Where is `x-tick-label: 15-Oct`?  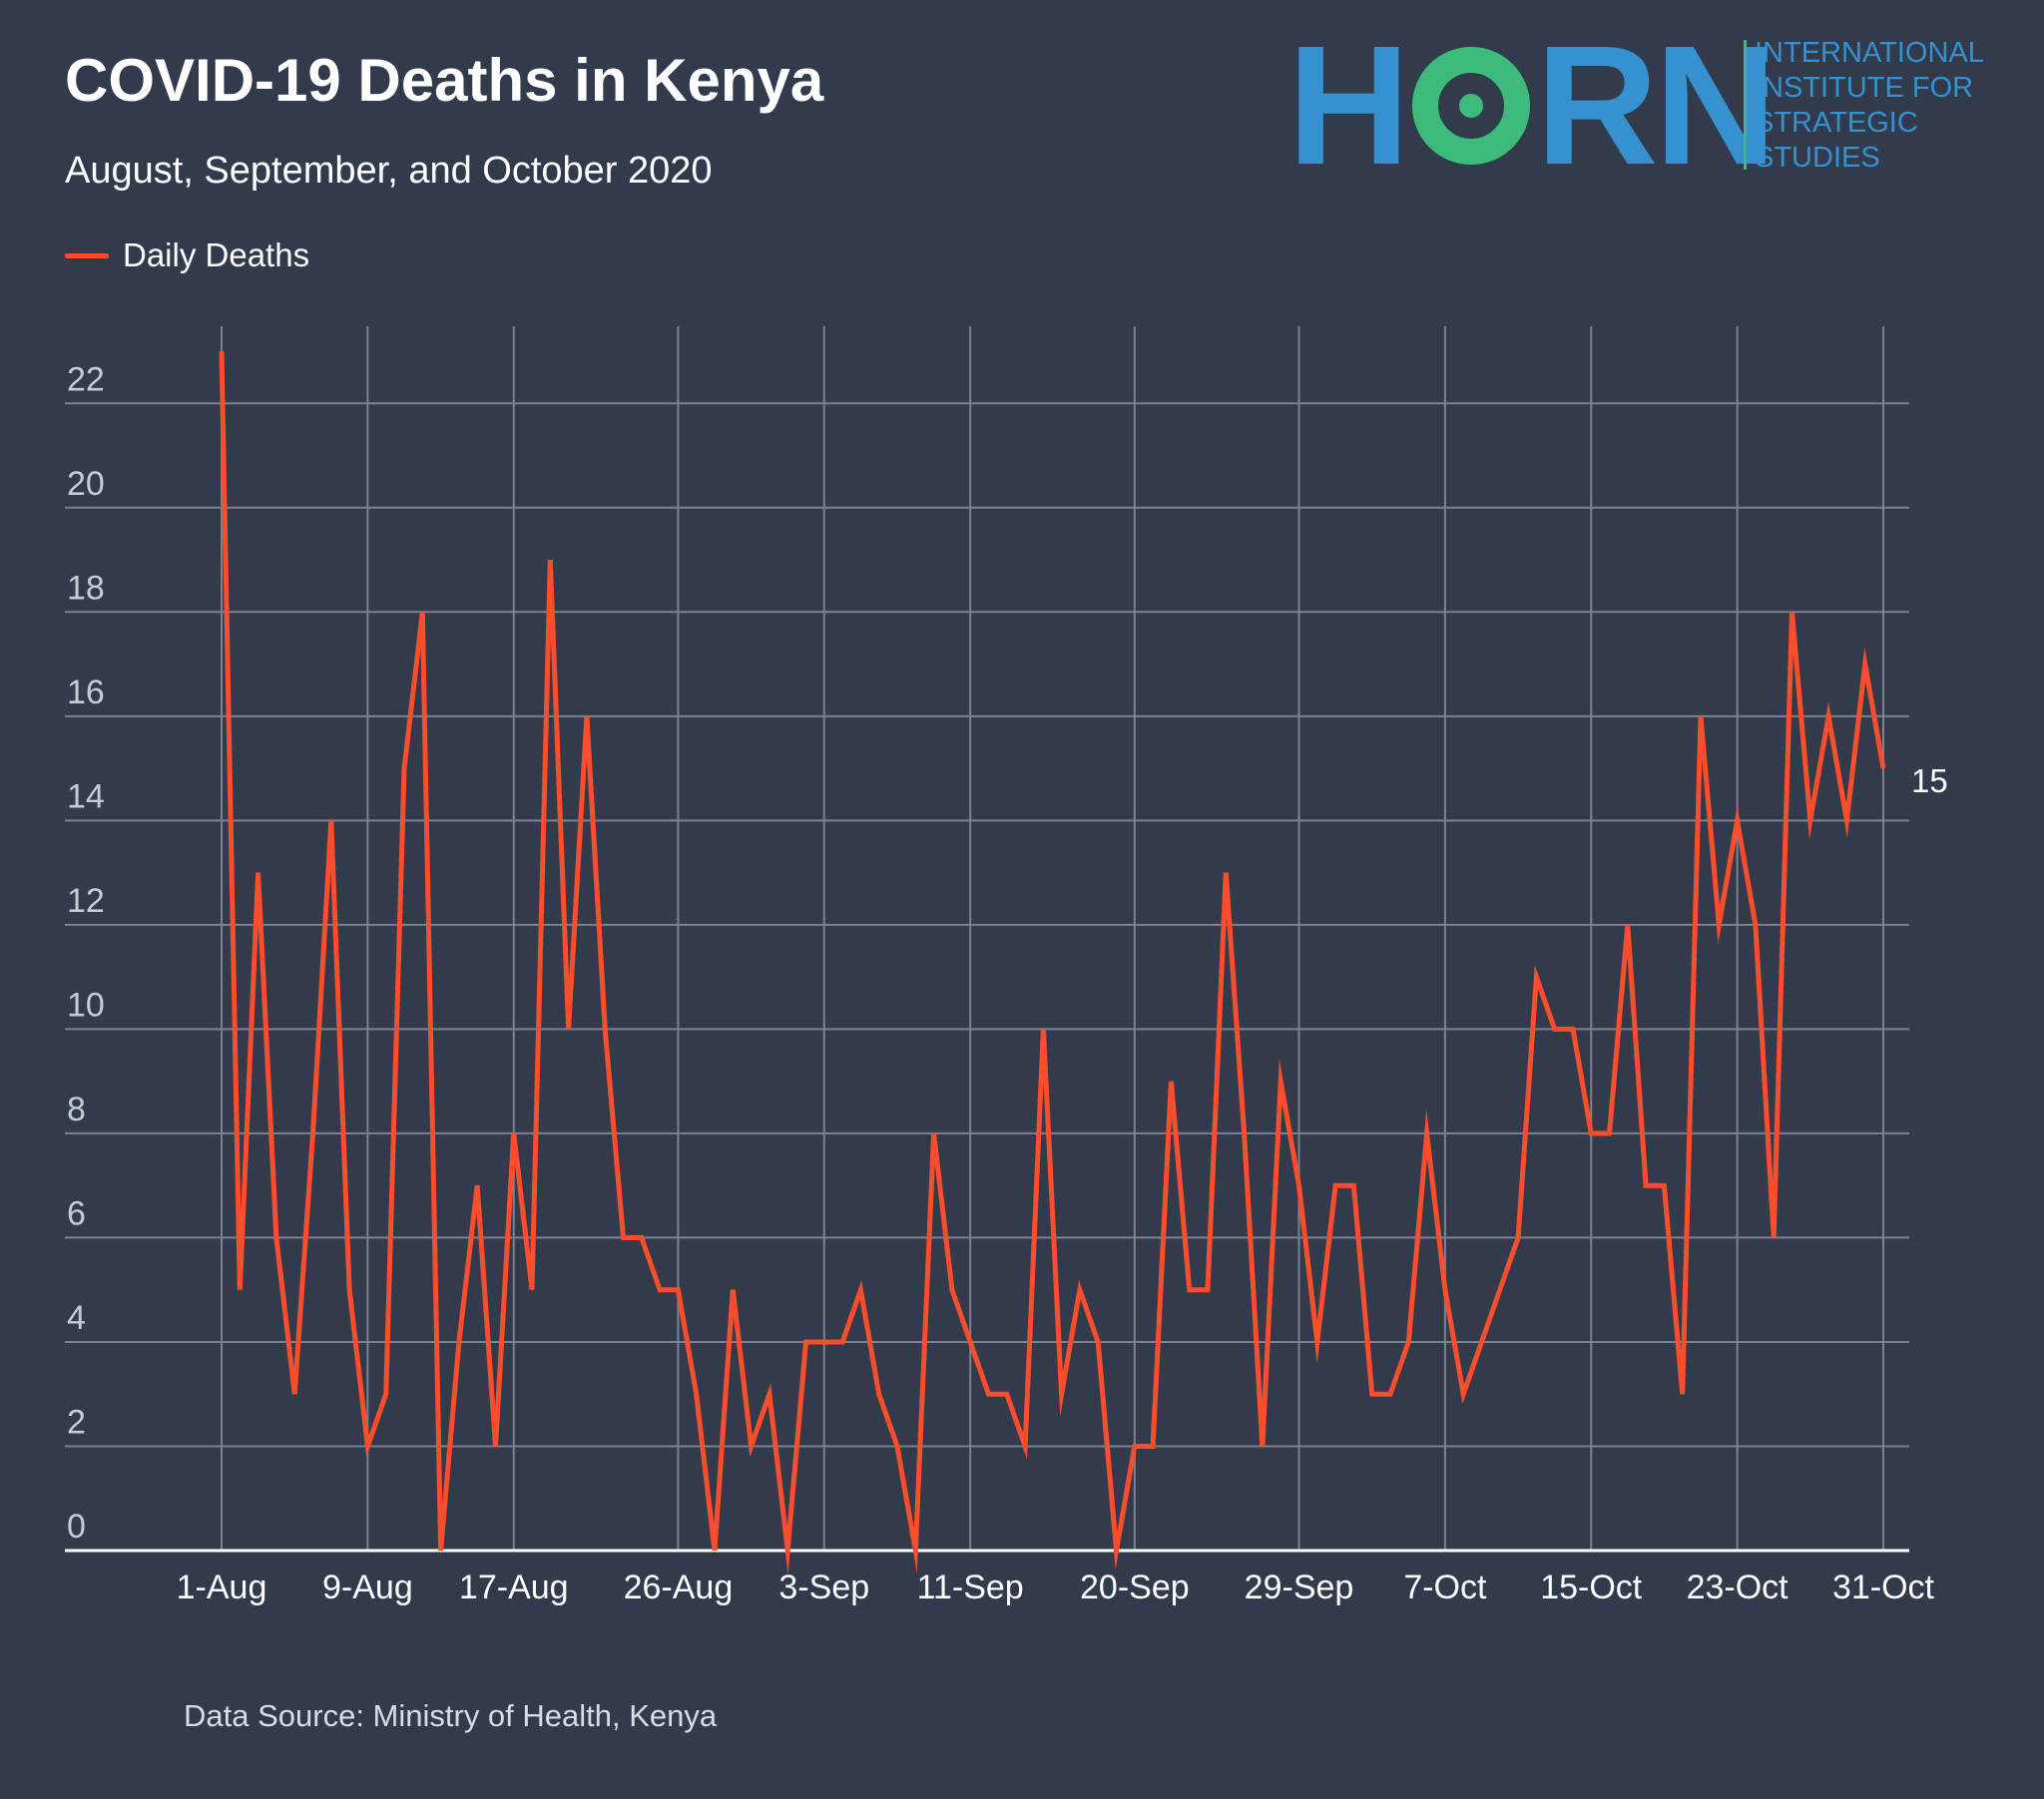 x-tick-label: 15-Oct is located at coordinates (1591, 1587).